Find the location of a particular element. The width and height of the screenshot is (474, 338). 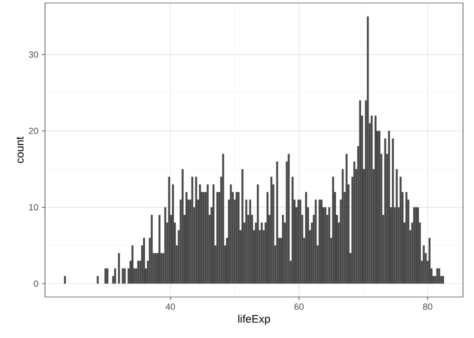

y-tick-label: 20 is located at coordinates (33, 131).